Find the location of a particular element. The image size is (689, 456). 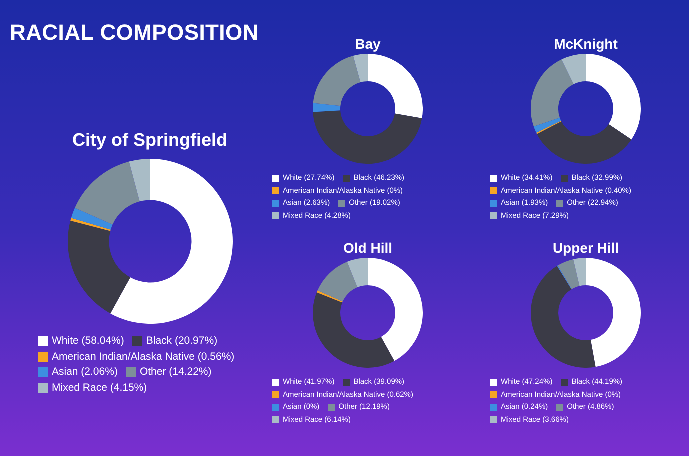

chart-title: McKnight is located at coordinates (586, 44).